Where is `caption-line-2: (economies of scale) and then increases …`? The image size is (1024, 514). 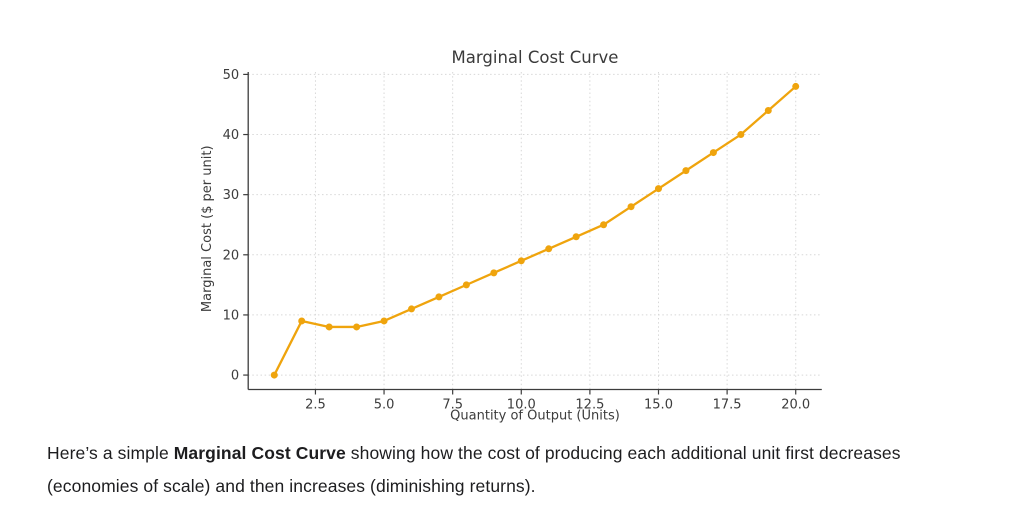 caption-line-2: (economies of scale) and then increases … is located at coordinates (522, 486).